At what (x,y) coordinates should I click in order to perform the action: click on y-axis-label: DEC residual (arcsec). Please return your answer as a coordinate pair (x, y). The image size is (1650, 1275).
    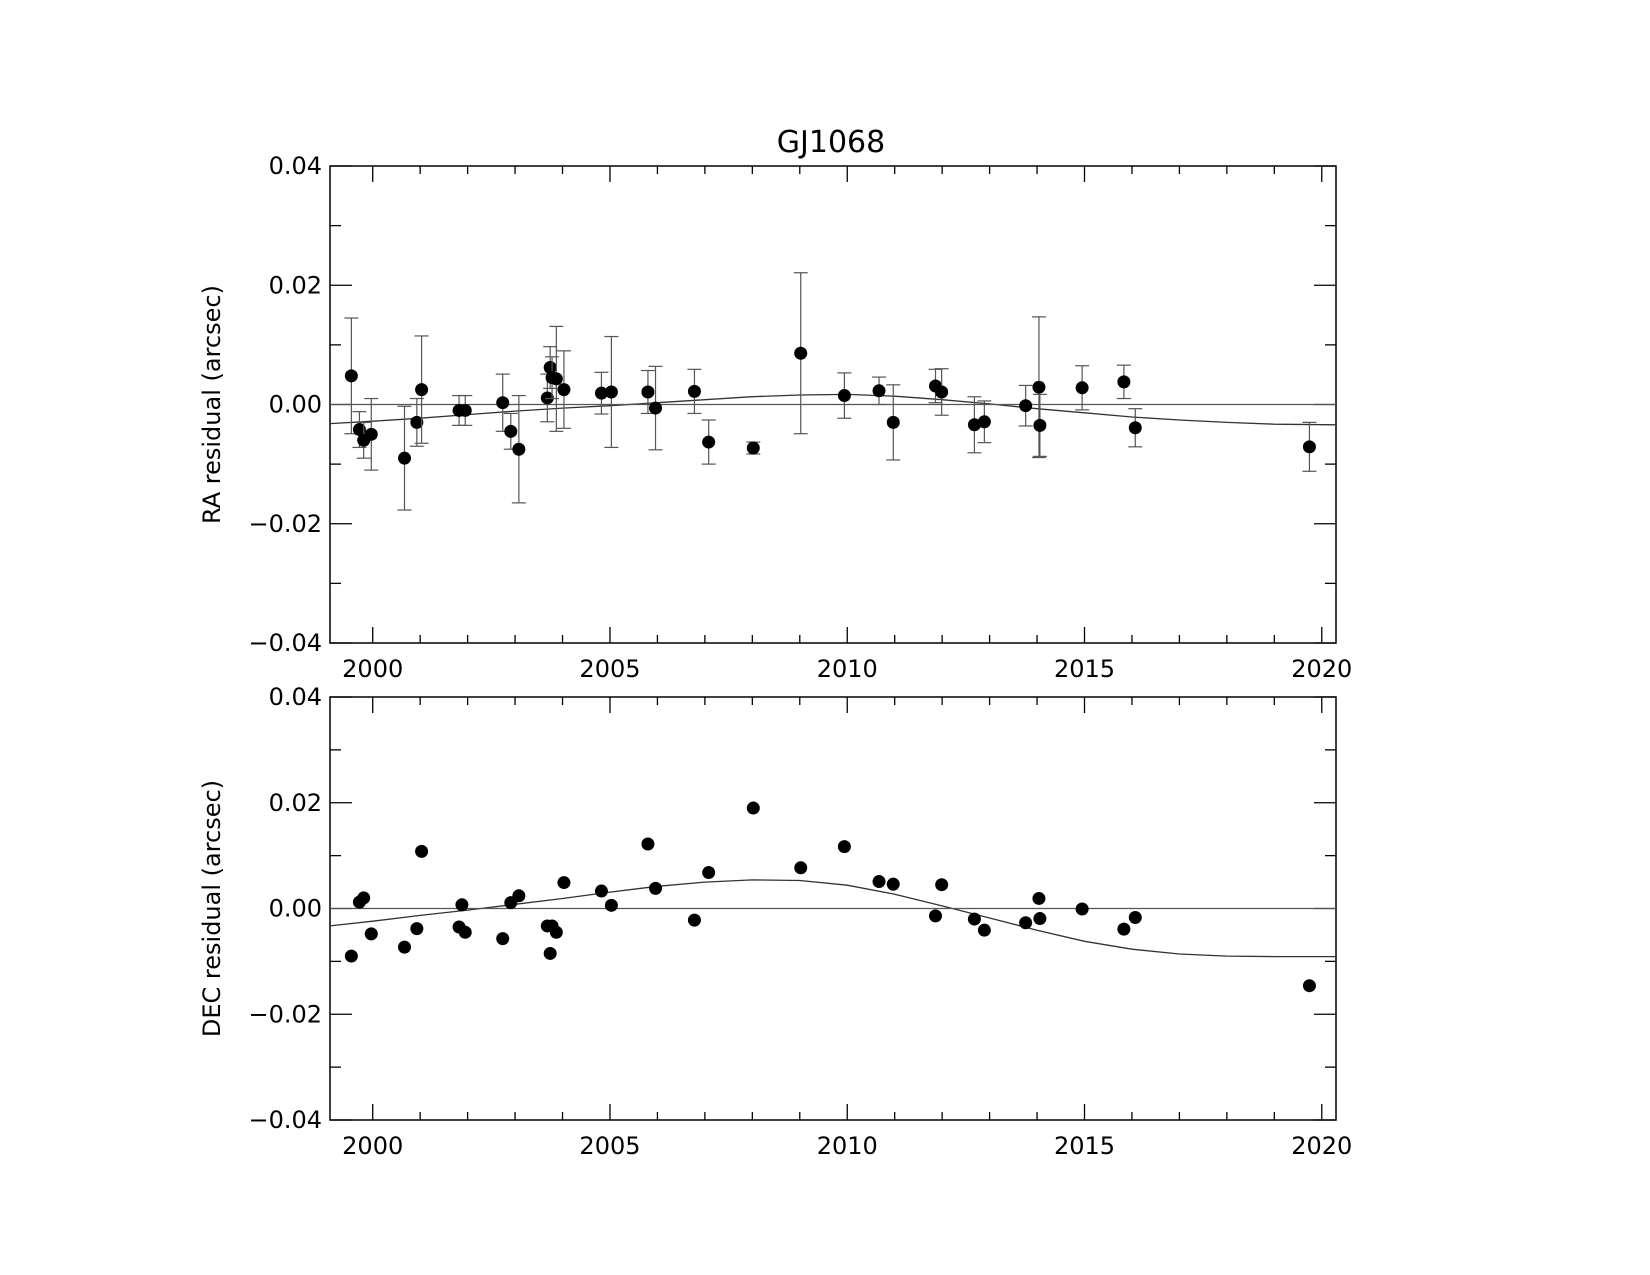
    Looking at the image, I should click on (212, 908).